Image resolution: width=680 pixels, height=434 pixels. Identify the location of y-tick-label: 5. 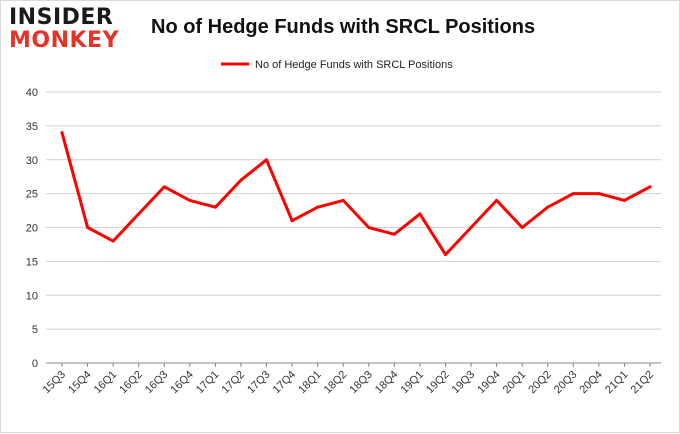
(35, 330).